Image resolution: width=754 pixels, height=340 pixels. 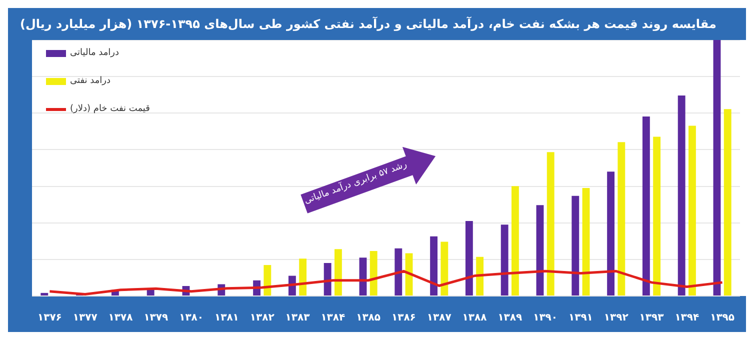 What do you see at coordinates (90, 81) in the screenshot?
I see `legend-label: درامد نفتی` at bounding box center [90, 81].